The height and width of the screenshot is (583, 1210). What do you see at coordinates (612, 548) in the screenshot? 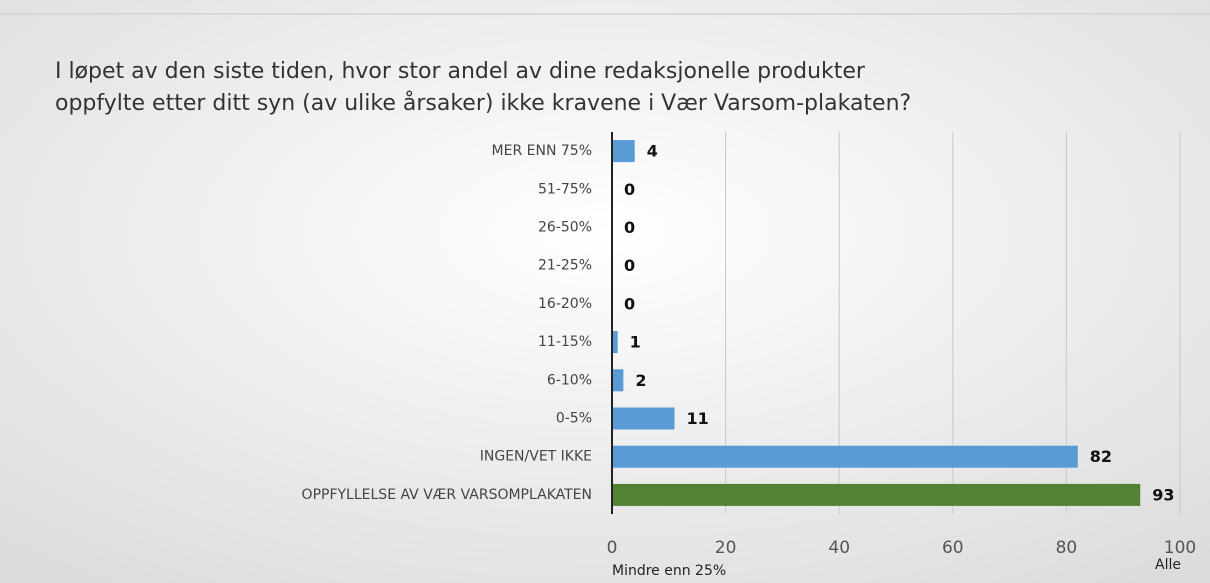
I see `x-tick-label: 0` at bounding box center [612, 548].